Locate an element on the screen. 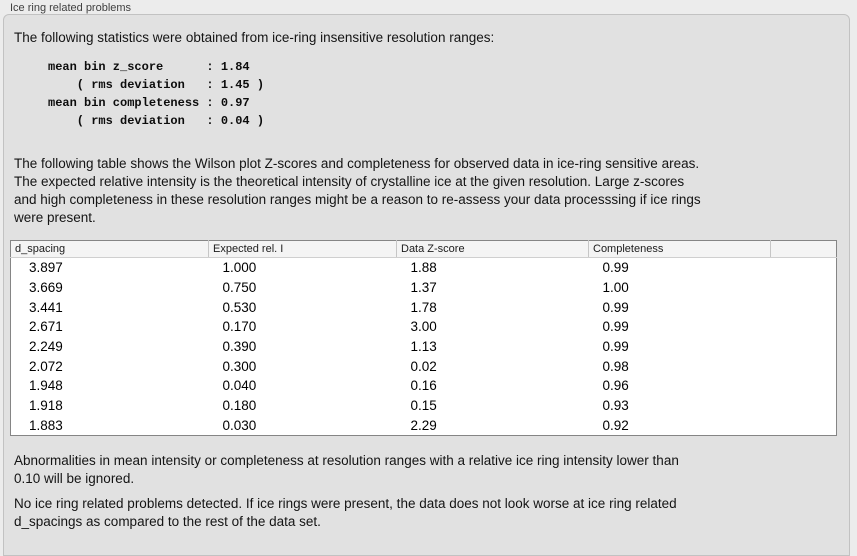 Image resolution: width=857 pixels, height=556 pixels. completeness-value: 0.98 is located at coordinates (615, 366).